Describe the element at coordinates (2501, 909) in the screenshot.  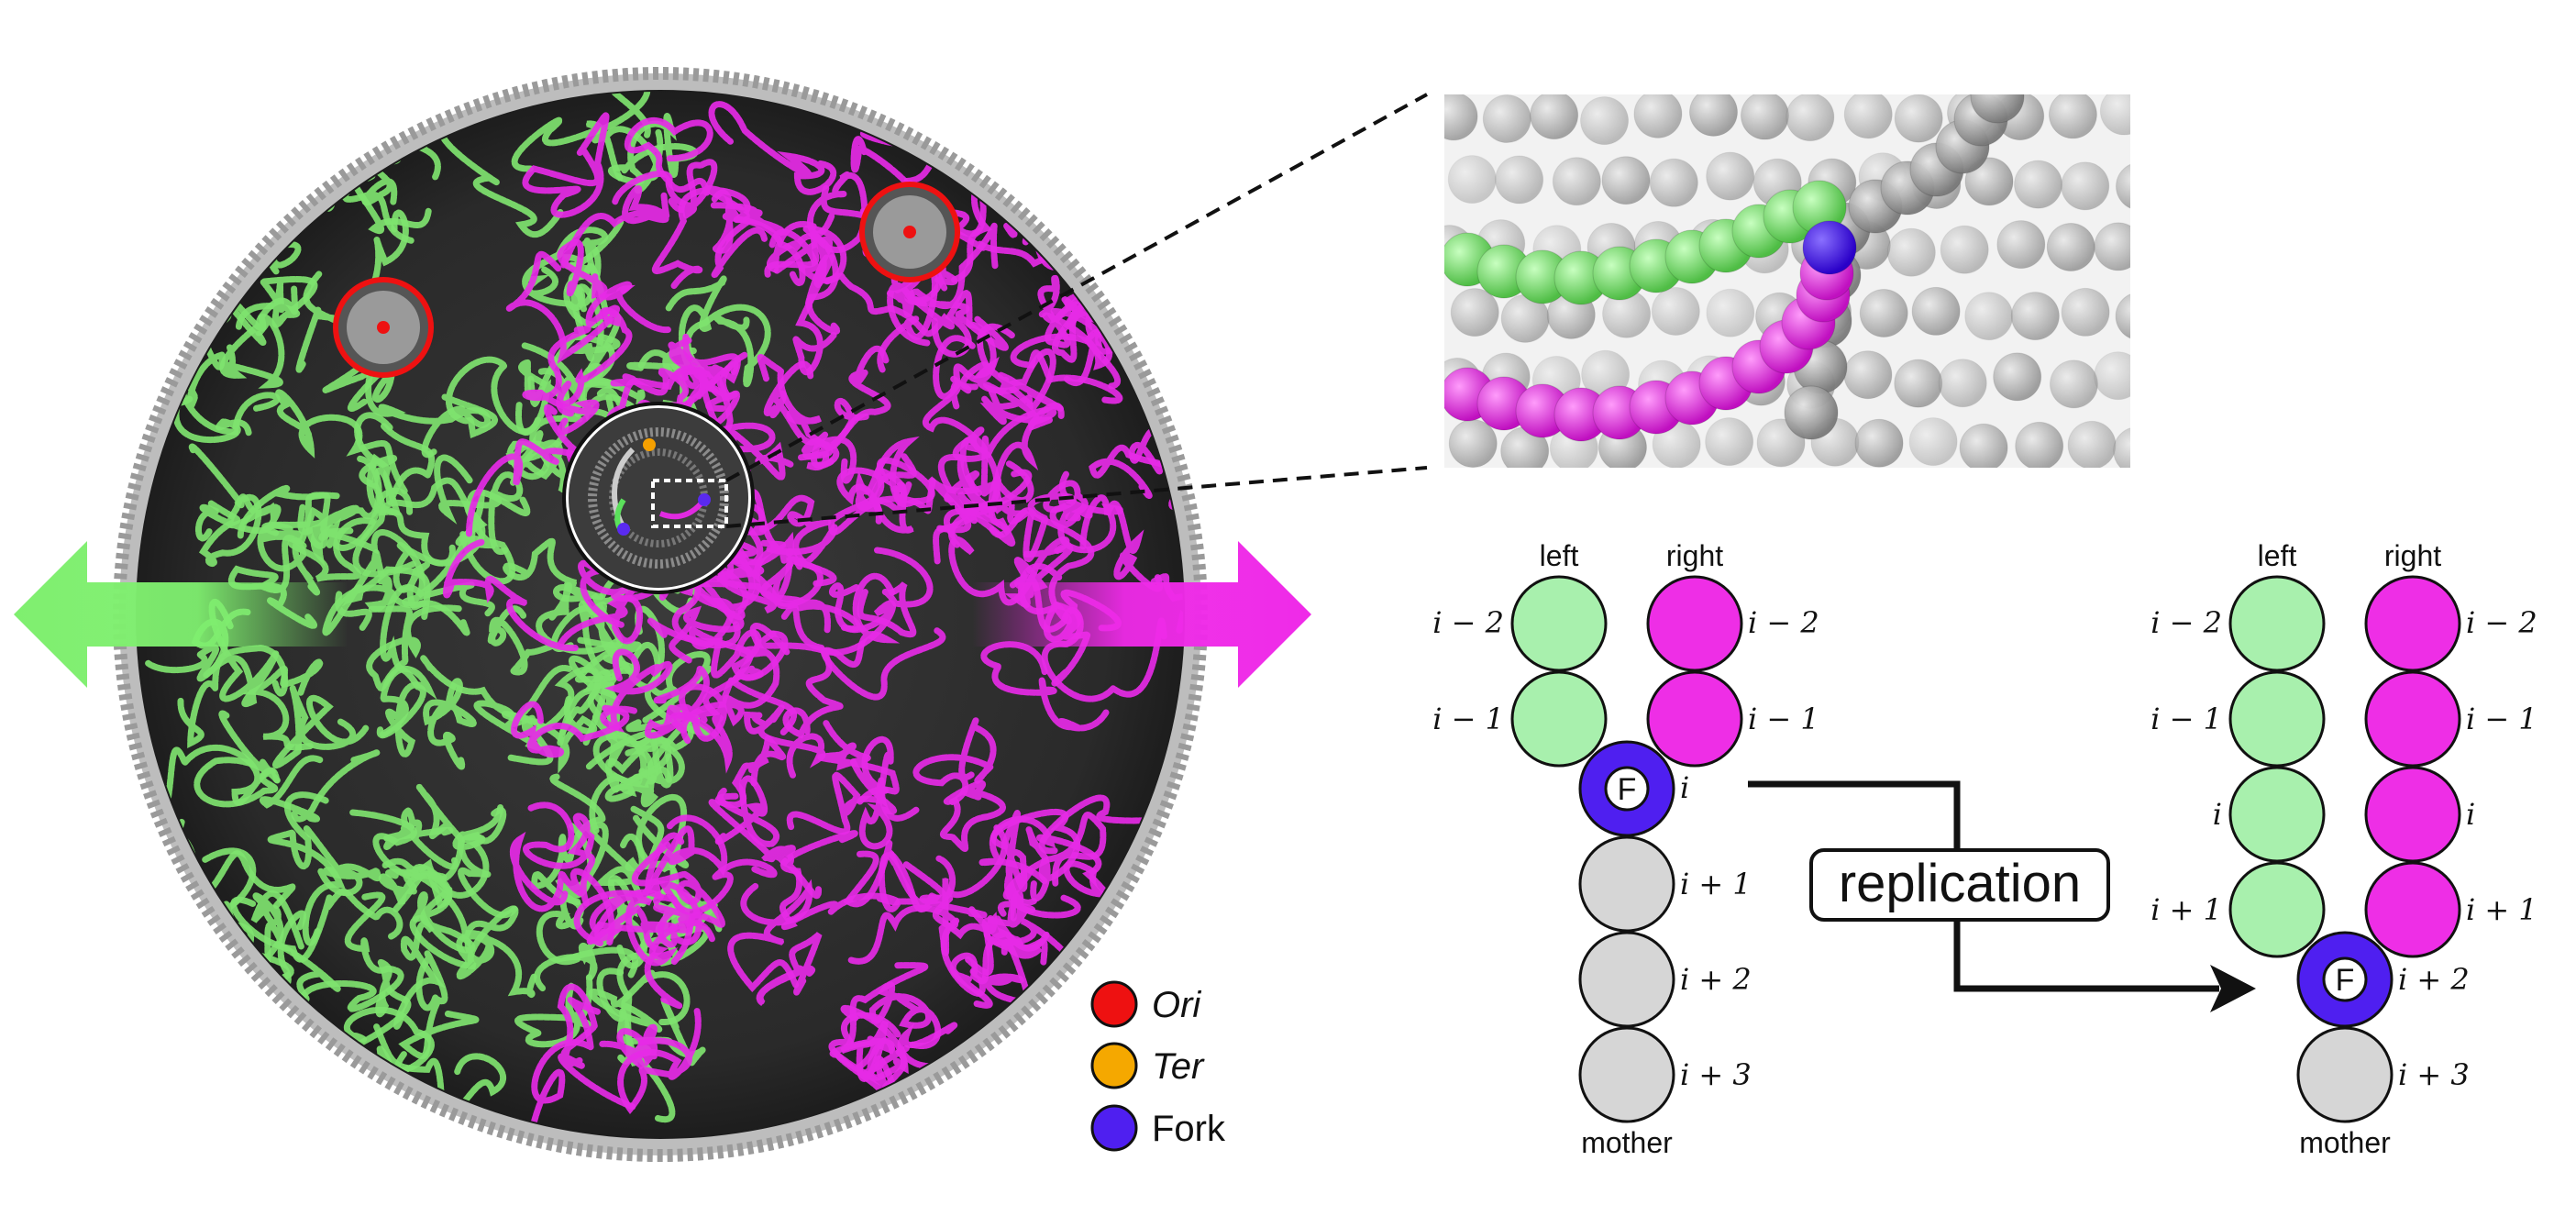
I see `after-right-index: i + 1` at that location.